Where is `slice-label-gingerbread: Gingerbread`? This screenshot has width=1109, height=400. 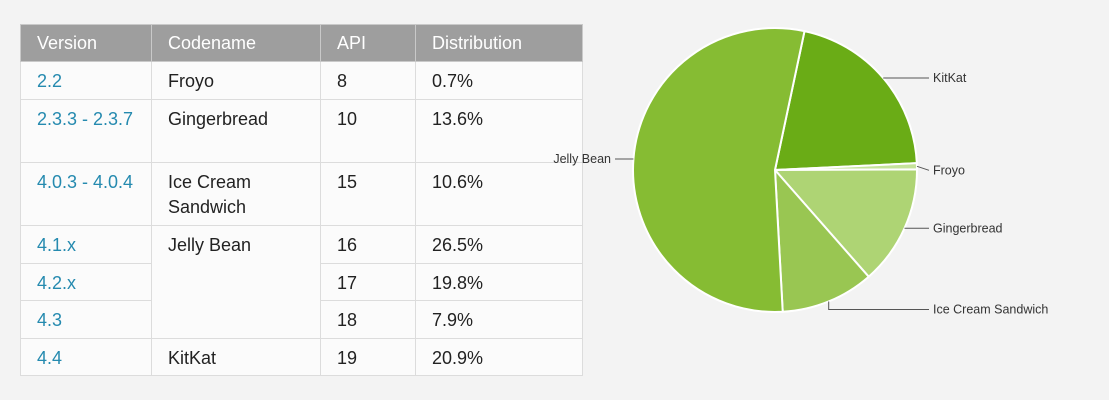
slice-label-gingerbread: Gingerbread is located at coordinates (968, 228).